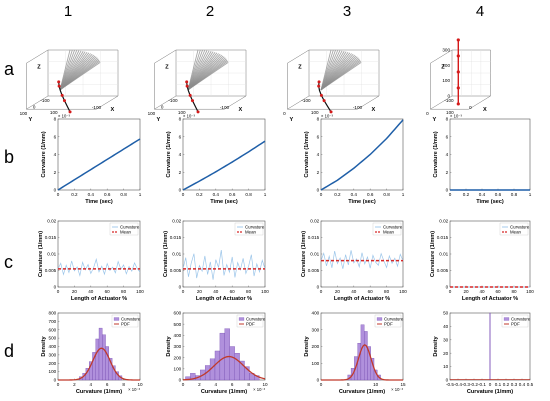 This screenshot has height=401, width=550. I want to click on panel-d1-hist-bar, so click(100, 354).